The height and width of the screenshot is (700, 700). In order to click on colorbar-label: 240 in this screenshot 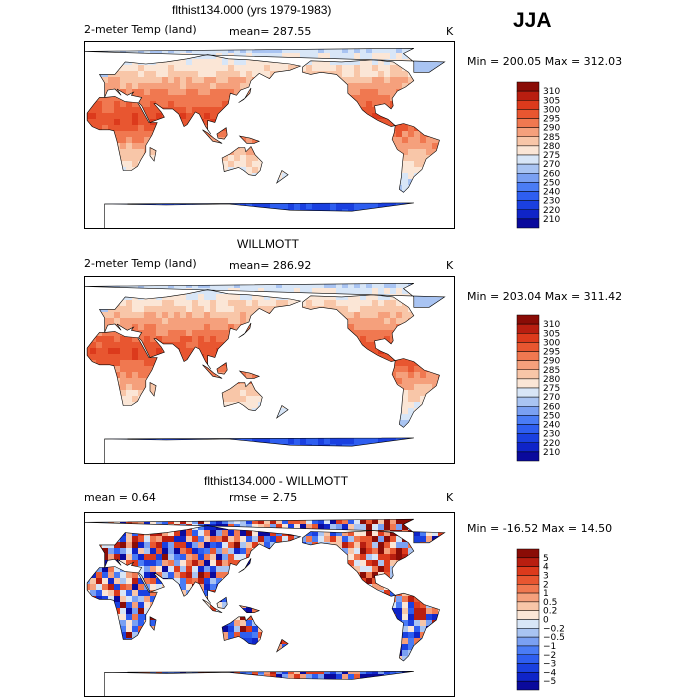, I will do `click(551, 193)`.